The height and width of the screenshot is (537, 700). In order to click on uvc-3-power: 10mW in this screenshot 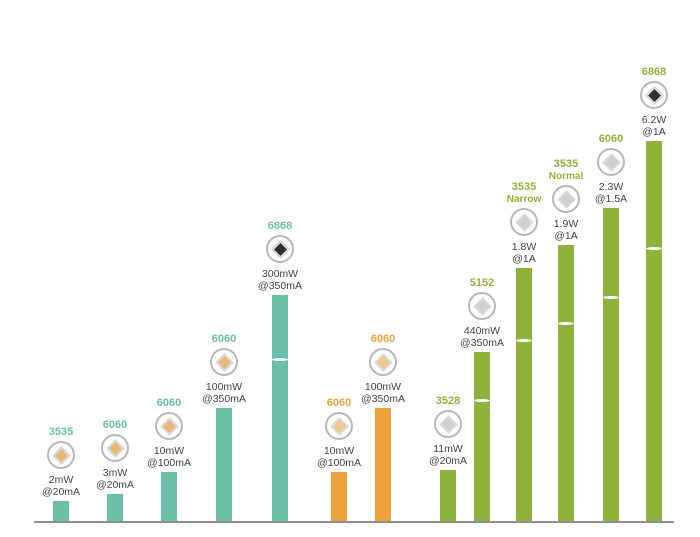, I will do `click(169, 451)`.